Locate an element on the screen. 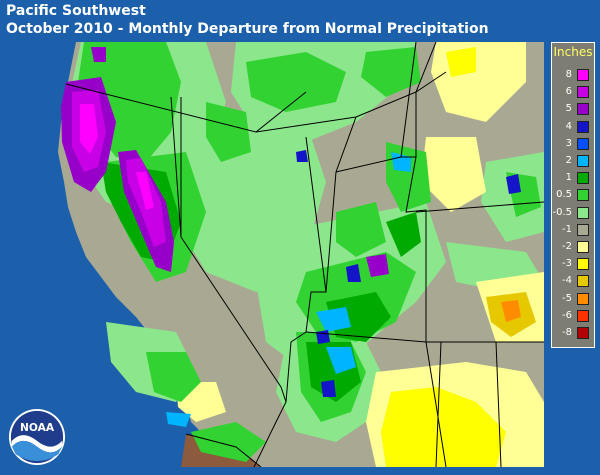 Image resolution: width=600 pixels, height=475 pixels. legend-entry: -2 is located at coordinates (573, 247).